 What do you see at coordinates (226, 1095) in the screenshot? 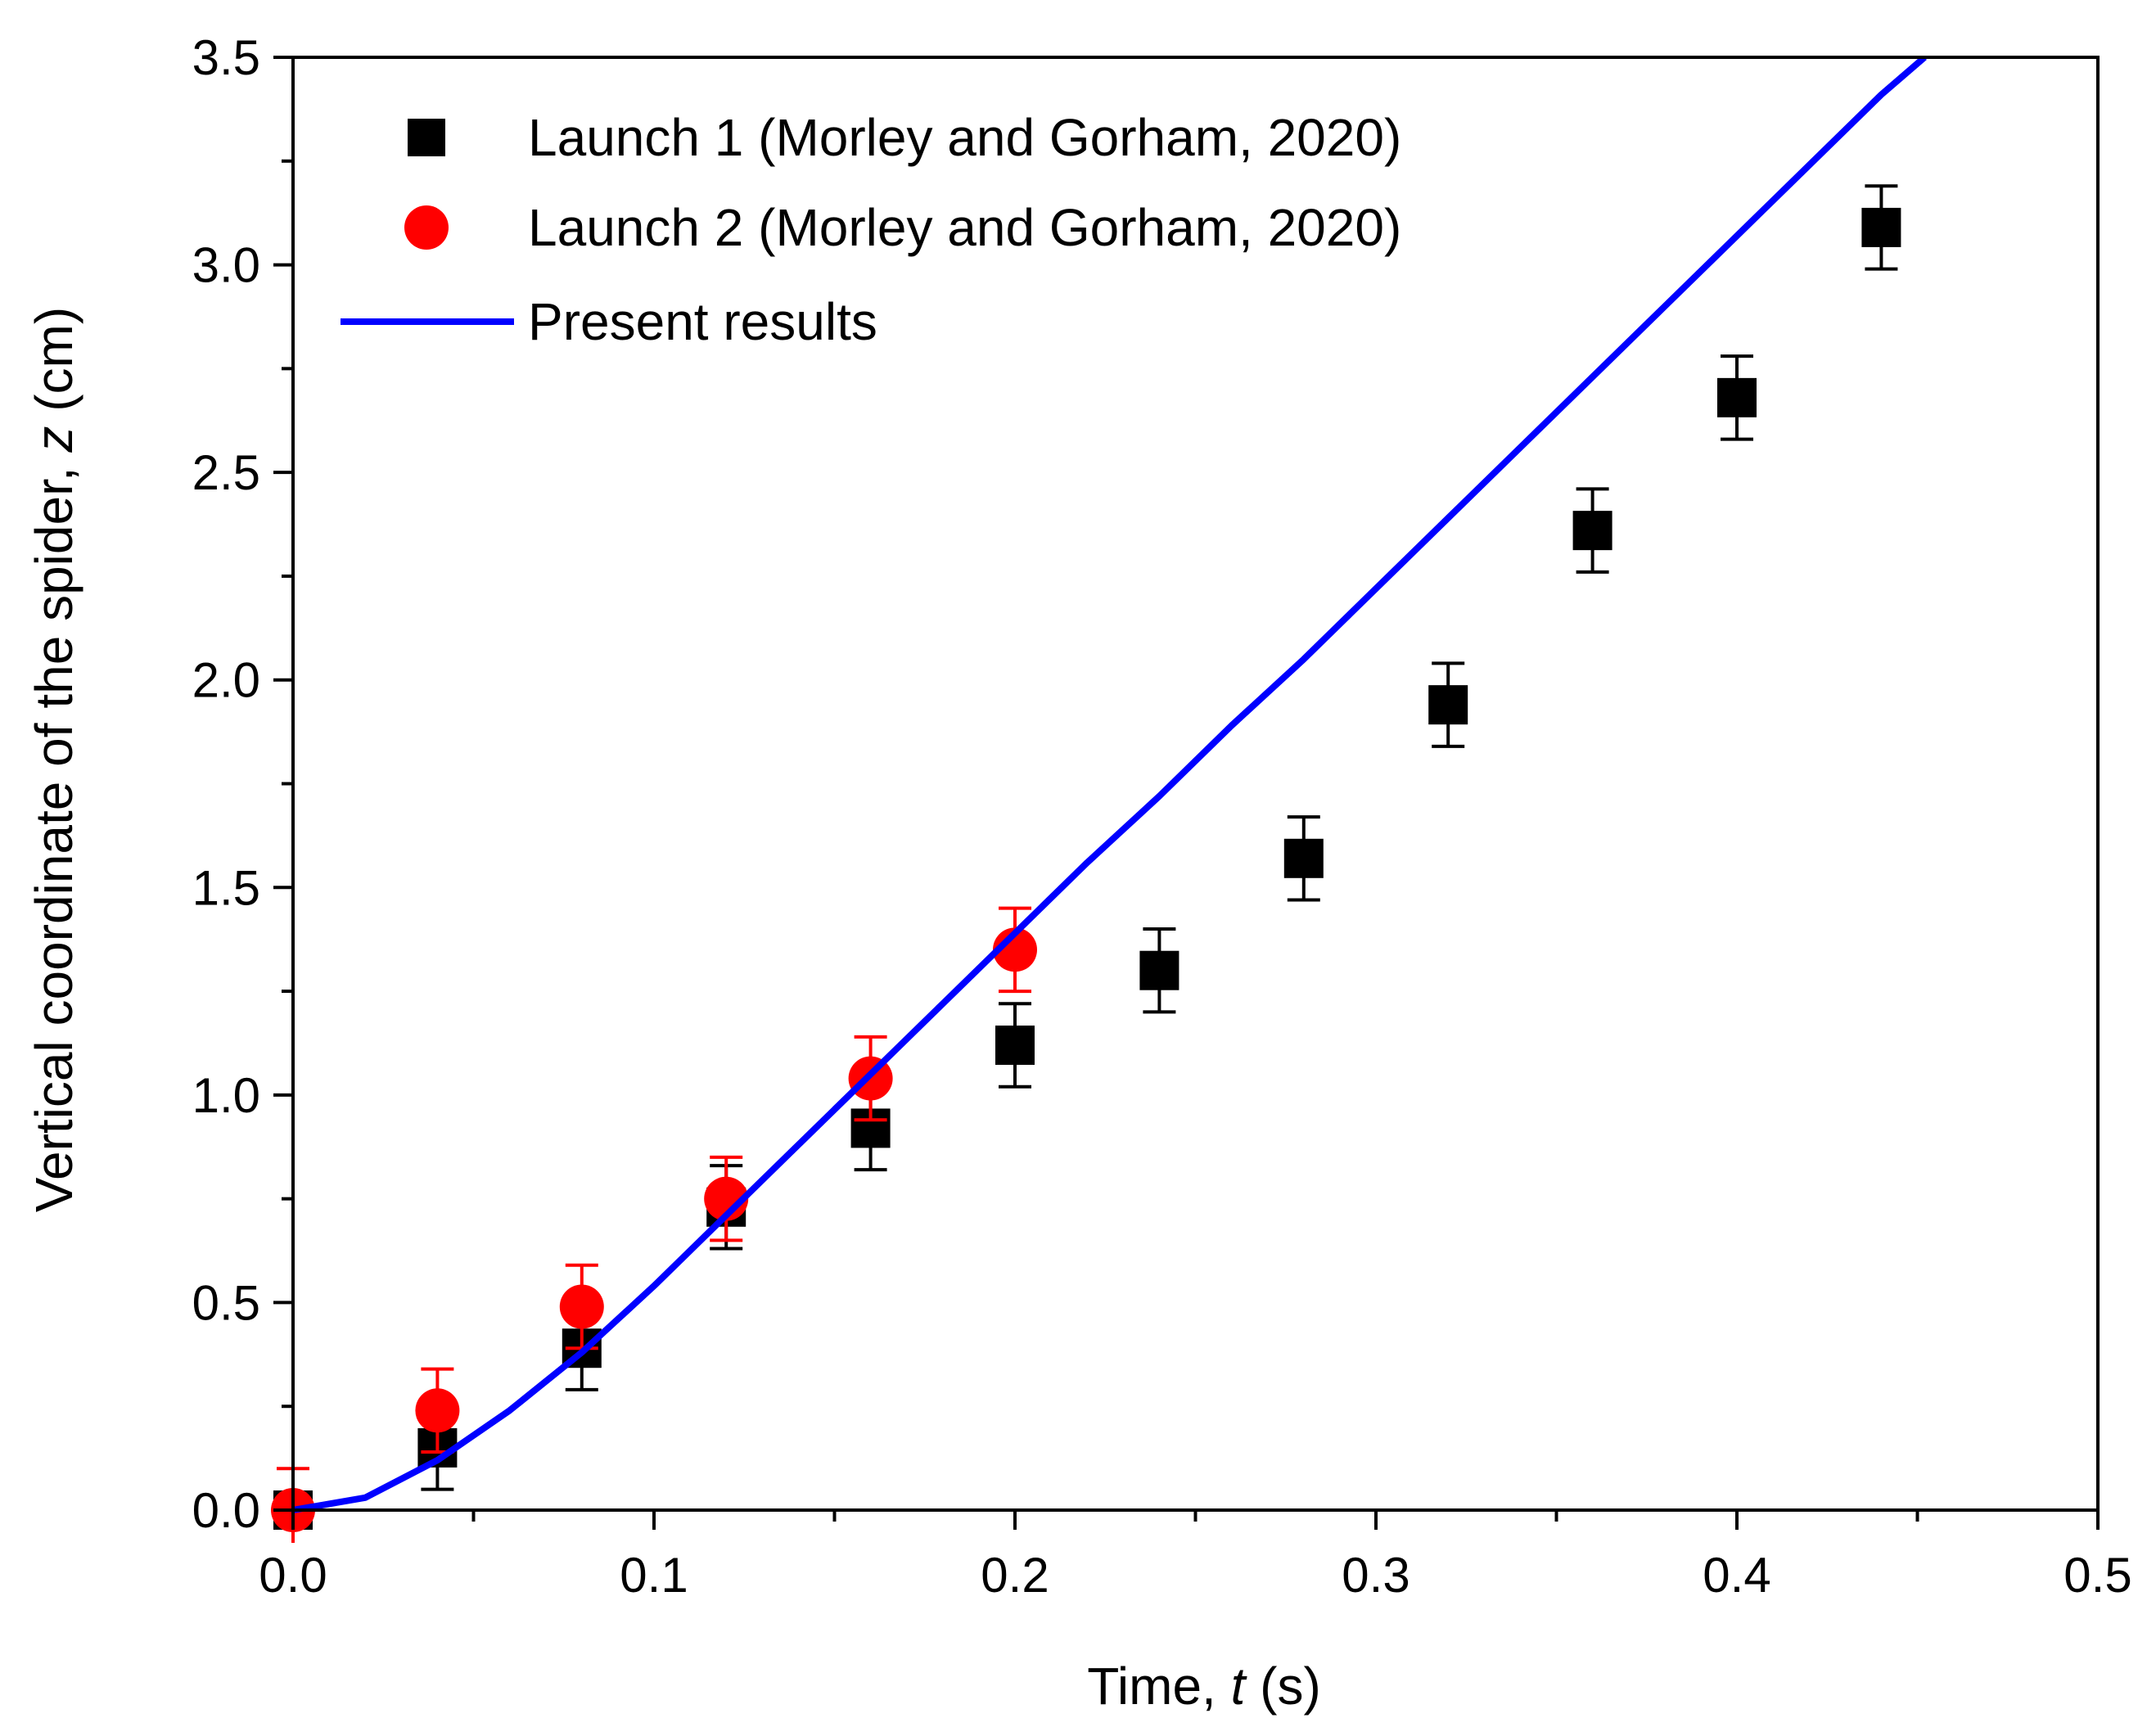
I see `y-tick-label-2: 1.0` at bounding box center [226, 1095].